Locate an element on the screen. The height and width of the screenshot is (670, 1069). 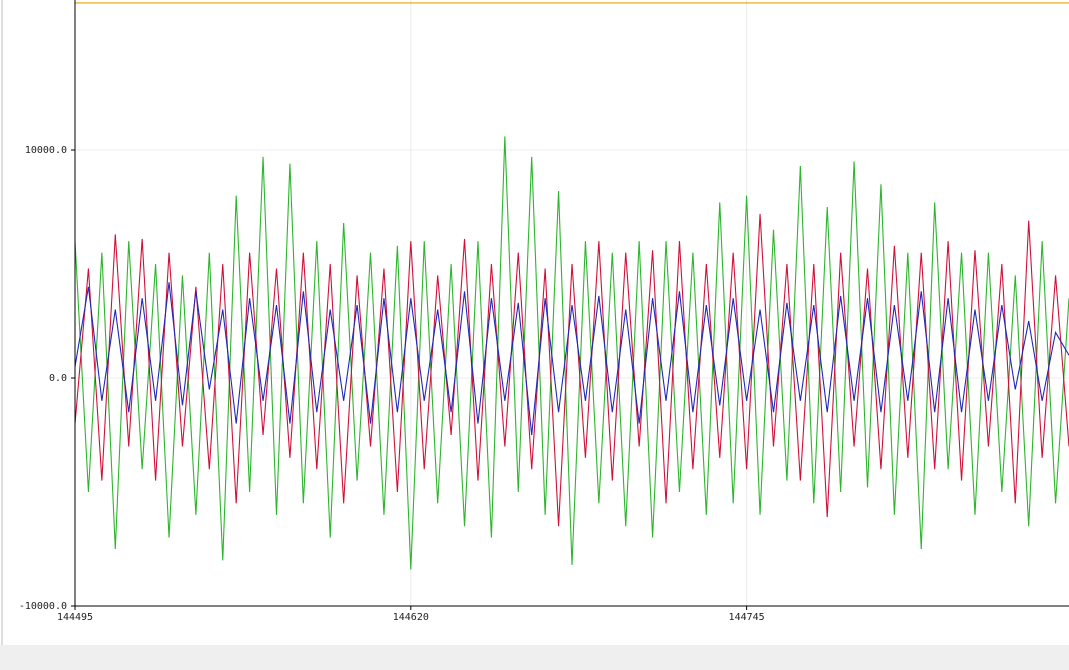
x-tick-label: 144745 is located at coordinates (747, 617).